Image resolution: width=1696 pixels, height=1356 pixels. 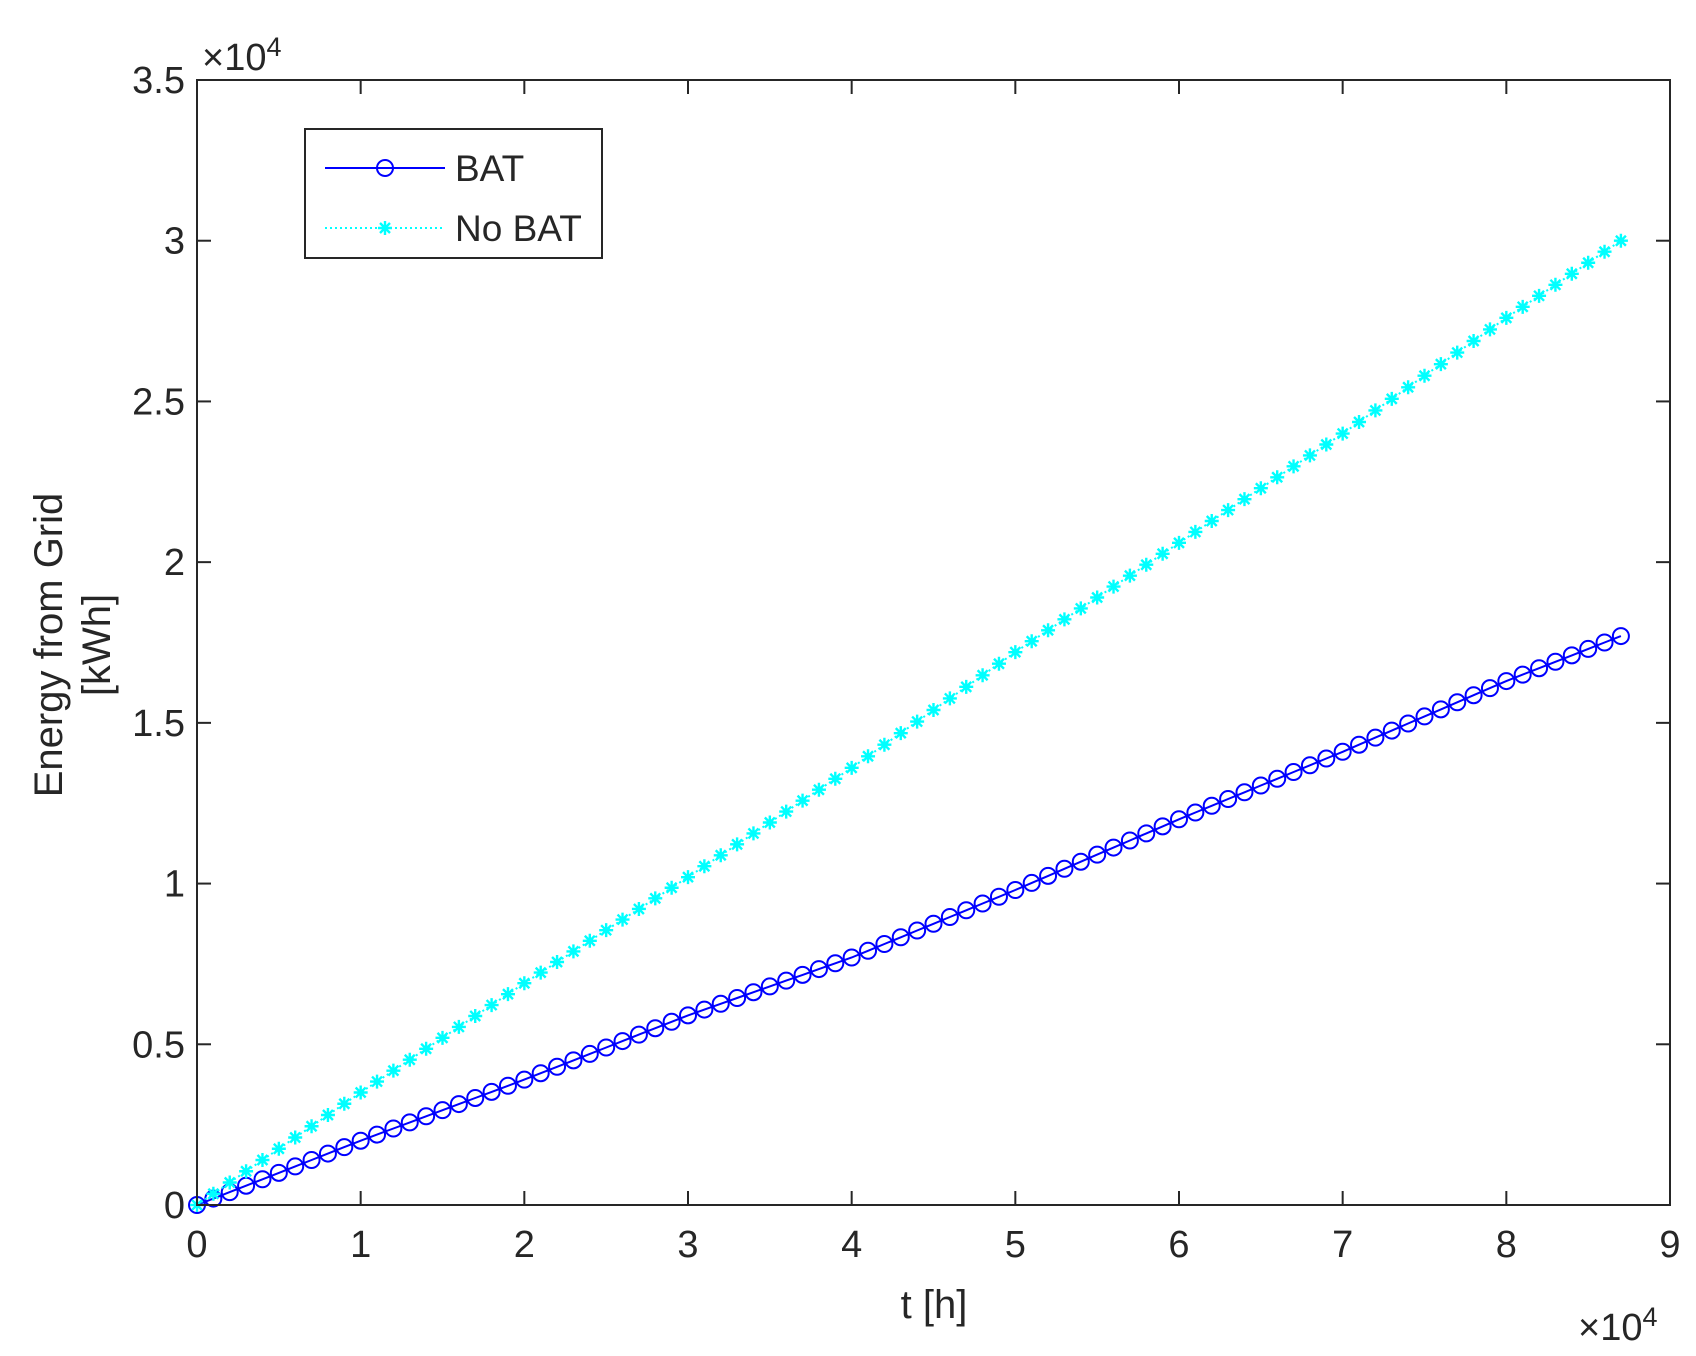 What do you see at coordinates (196, 1245) in the screenshot?
I see `x-tick-label: 0` at bounding box center [196, 1245].